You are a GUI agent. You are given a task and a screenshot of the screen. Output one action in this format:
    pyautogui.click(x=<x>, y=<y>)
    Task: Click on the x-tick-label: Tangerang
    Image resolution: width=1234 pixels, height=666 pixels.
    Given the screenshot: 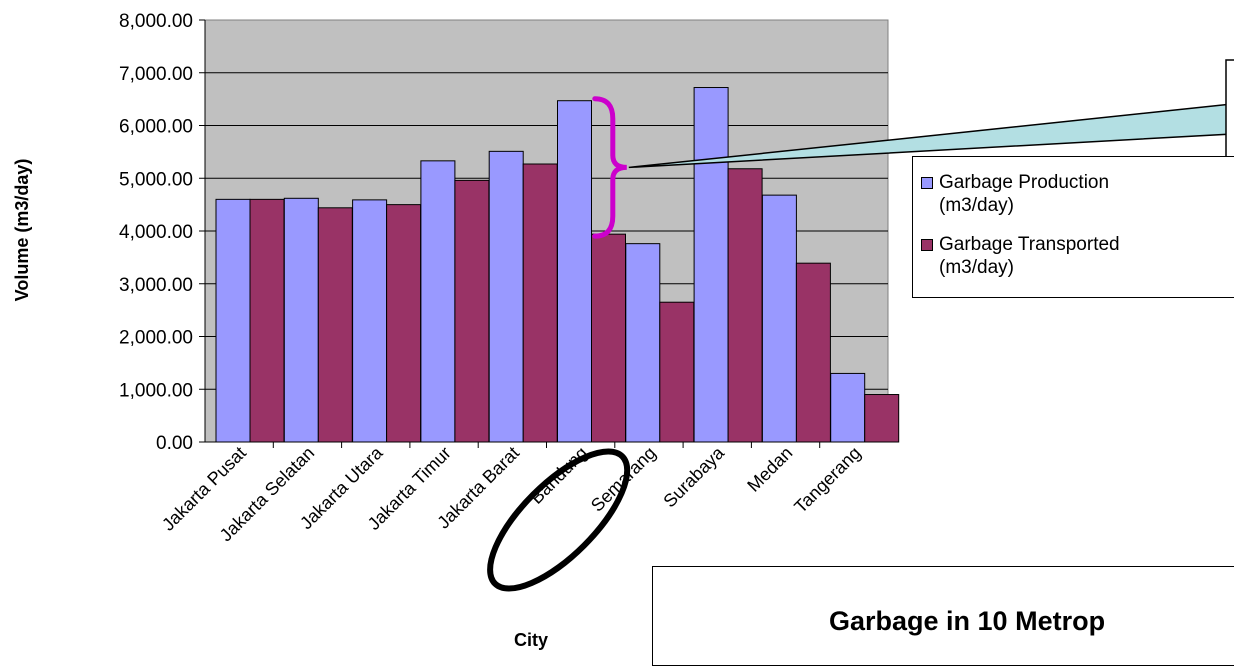 What is the action you would take?
    pyautogui.click(x=827, y=480)
    